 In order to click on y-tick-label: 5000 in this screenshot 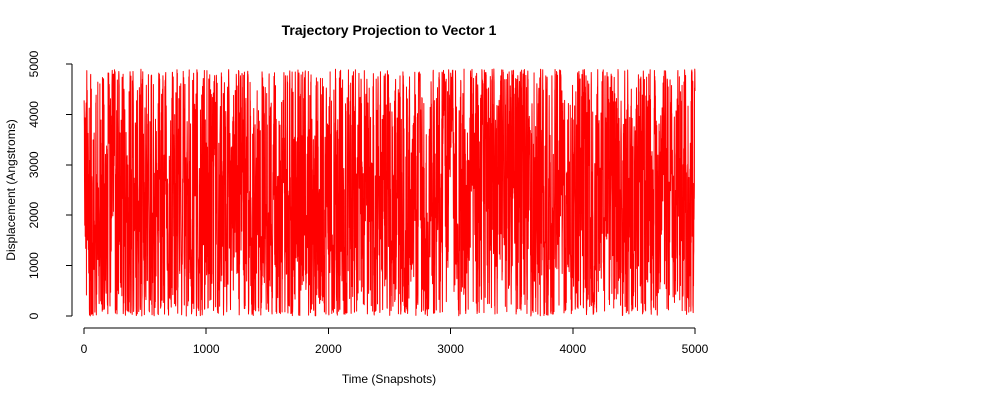, I will do `click(34, 63)`.